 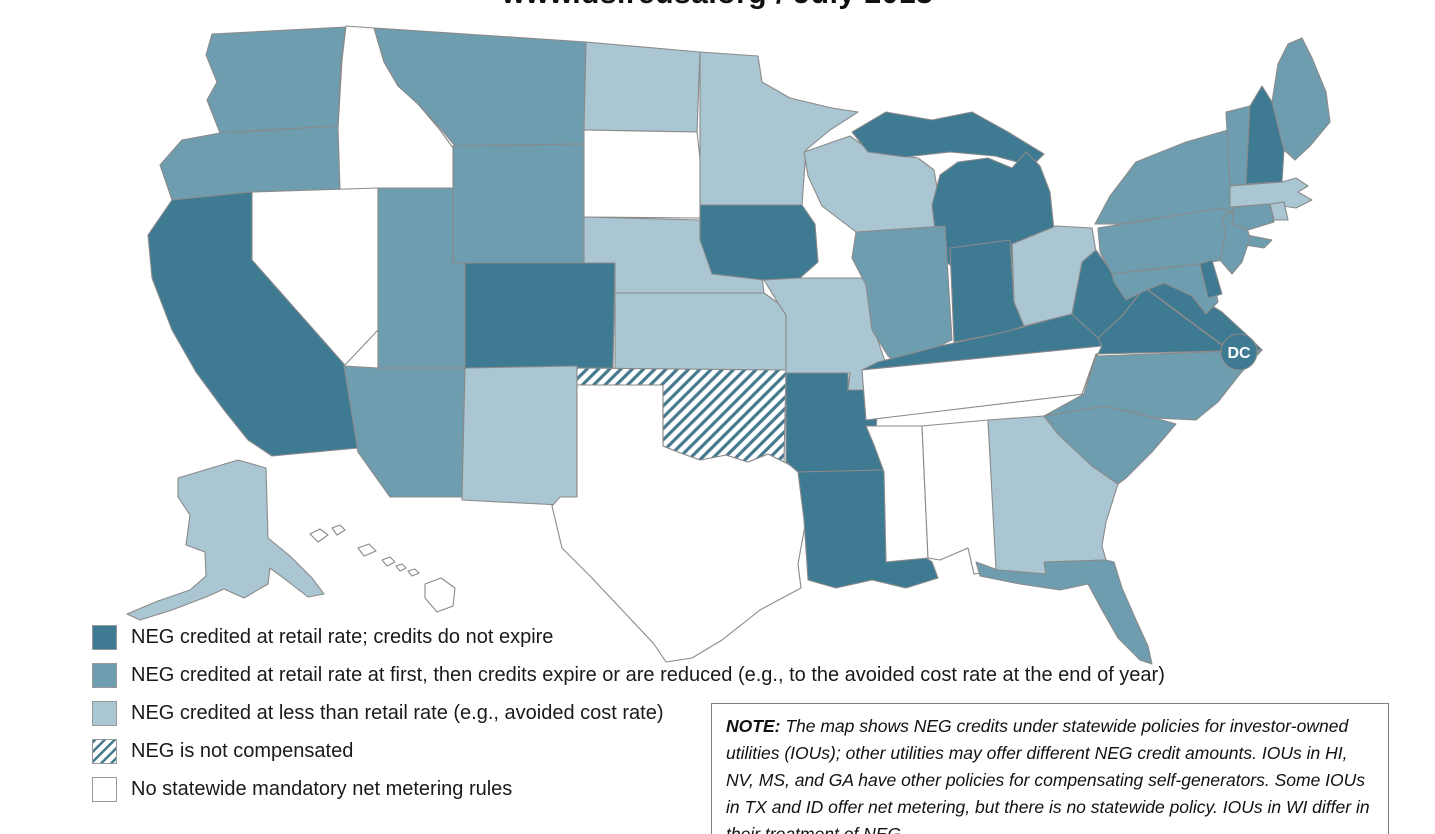 I want to click on state-oregon, so click(x=250, y=163).